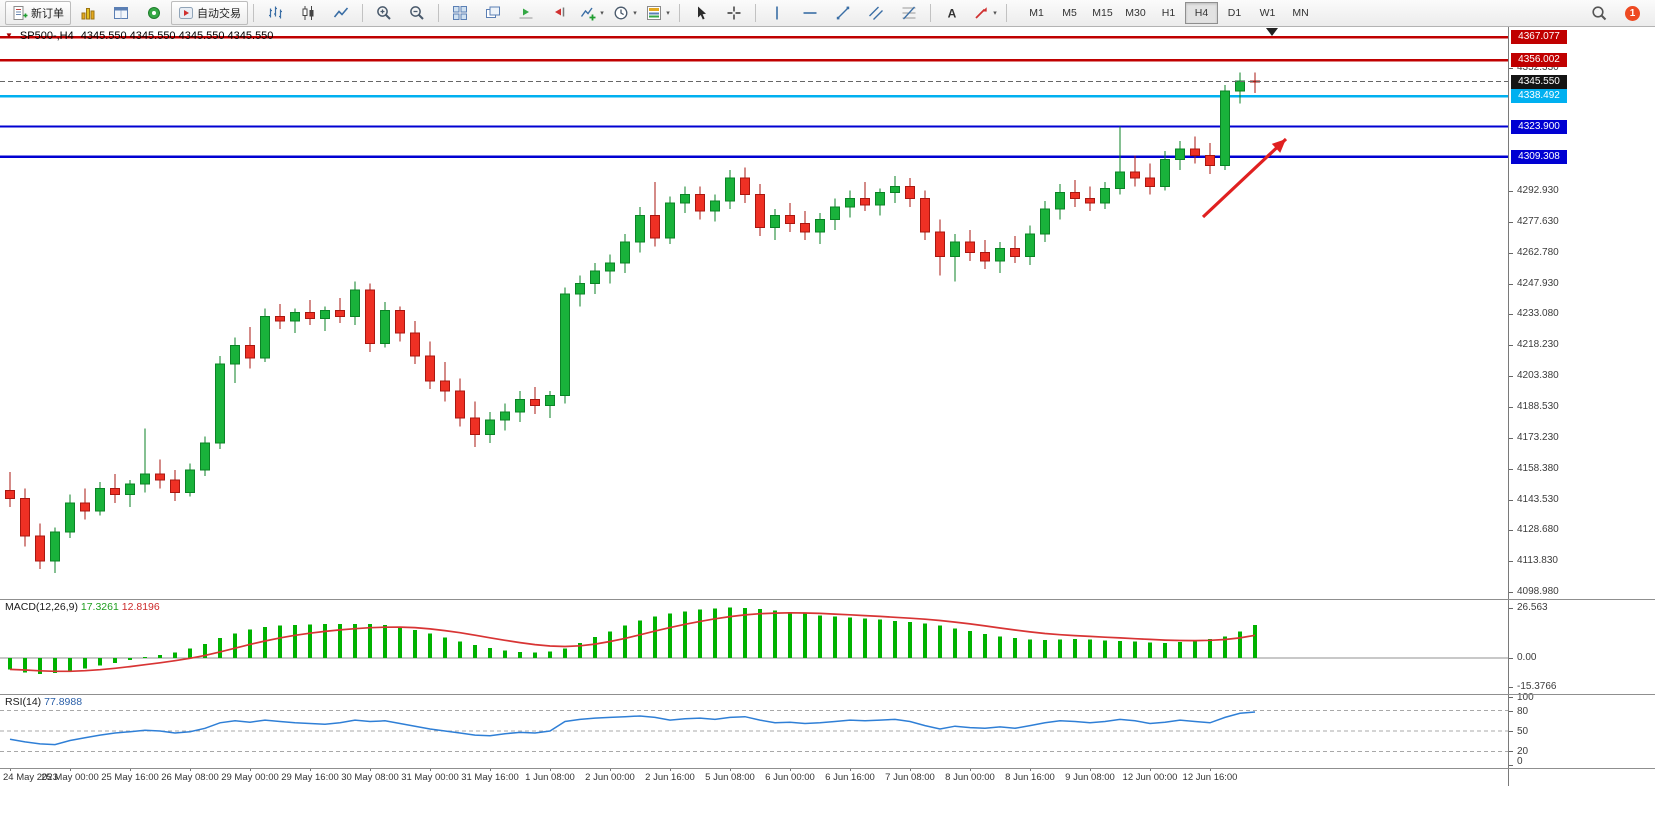 The image size is (1655, 831). Describe the element at coordinates (810, 13) in the screenshot. I see `horizontal-line-button` at that location.